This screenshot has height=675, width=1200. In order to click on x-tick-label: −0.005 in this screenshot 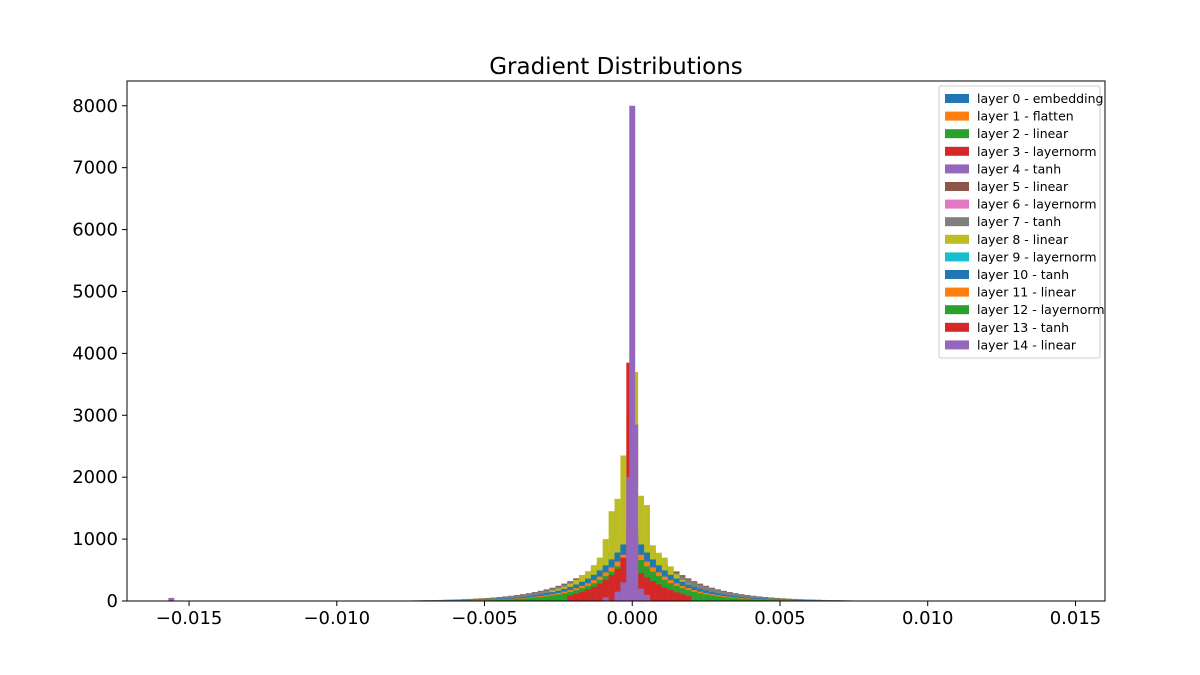, I will do `click(484, 618)`.